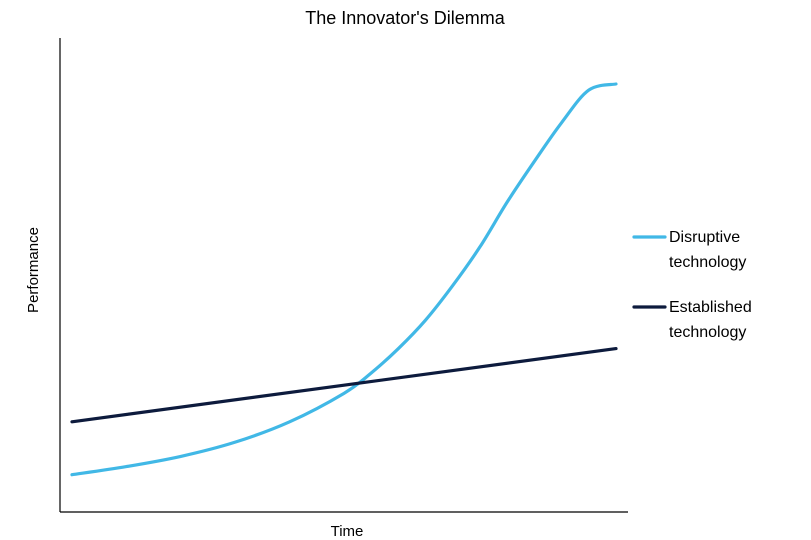  What do you see at coordinates (344, 385) in the screenshot?
I see `established-technology-line` at bounding box center [344, 385].